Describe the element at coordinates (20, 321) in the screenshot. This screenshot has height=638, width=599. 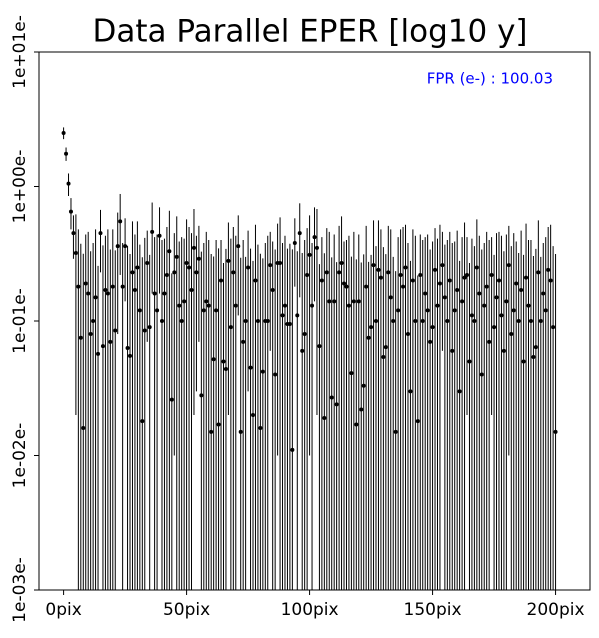
I see `y-tick-label: 1e-01e-` at that location.